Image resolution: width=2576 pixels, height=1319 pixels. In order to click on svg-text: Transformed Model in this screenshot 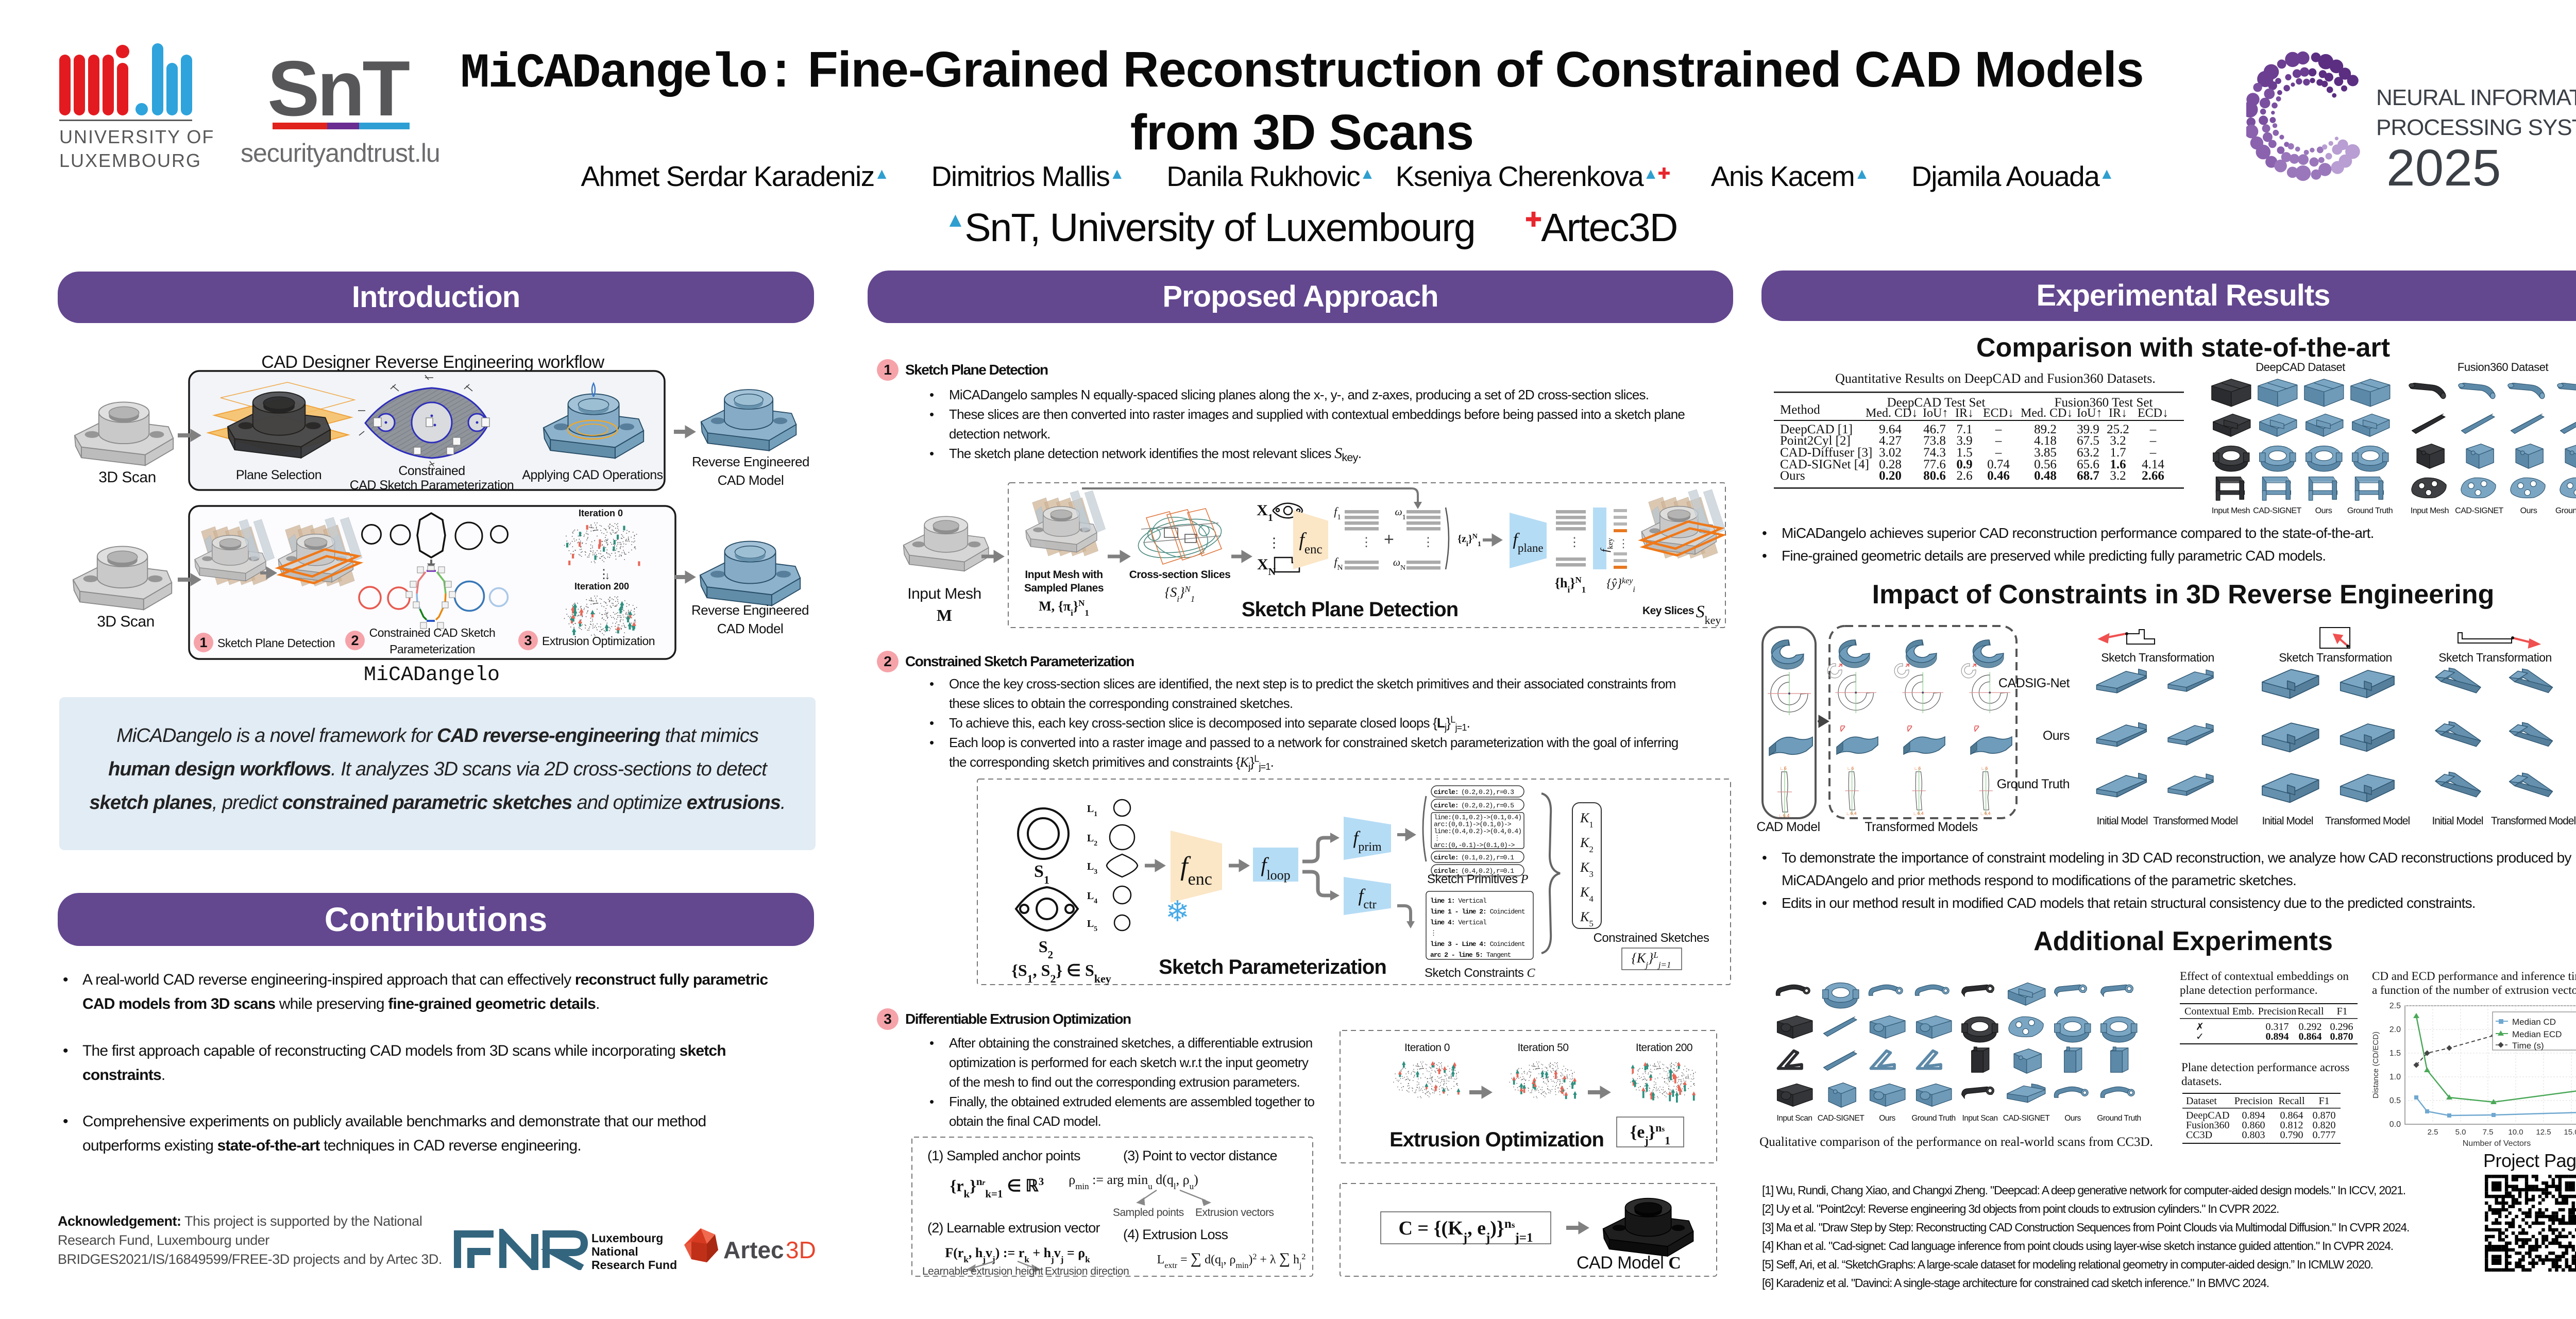, I will do `click(2195, 821)`.